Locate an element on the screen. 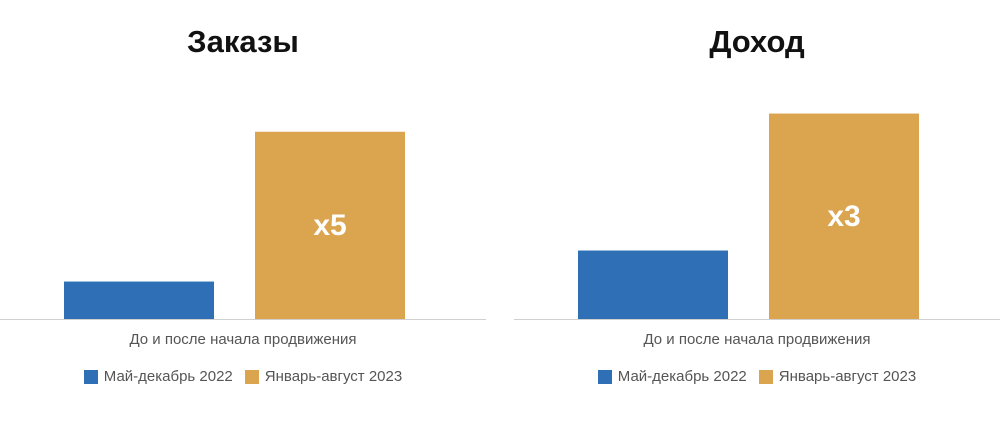 Image resolution: width=1000 pixels, height=423 pixels. revenue-chart-legend: Май-декабрь 2022 Январь-август 2023 is located at coordinates (757, 376).